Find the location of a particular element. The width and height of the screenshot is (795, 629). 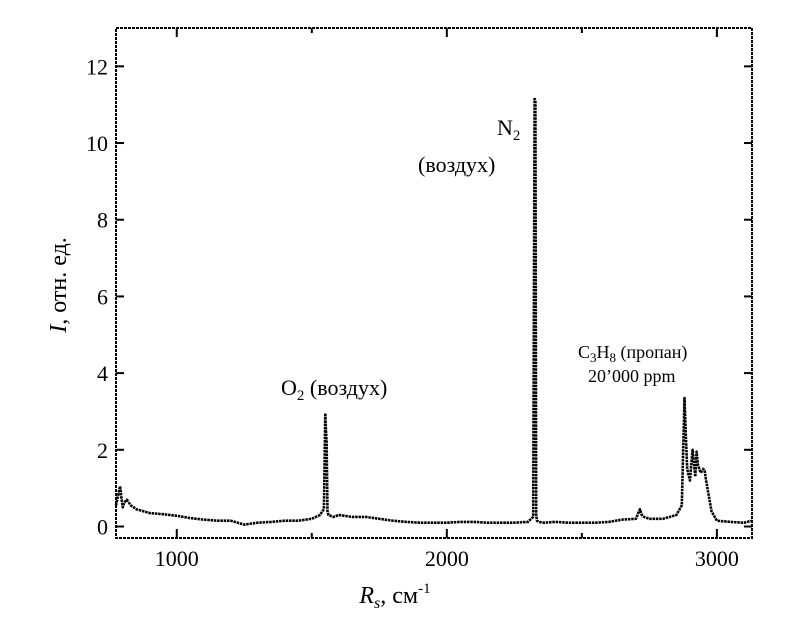

x-tick-label: 2000 is located at coordinates (447, 558).